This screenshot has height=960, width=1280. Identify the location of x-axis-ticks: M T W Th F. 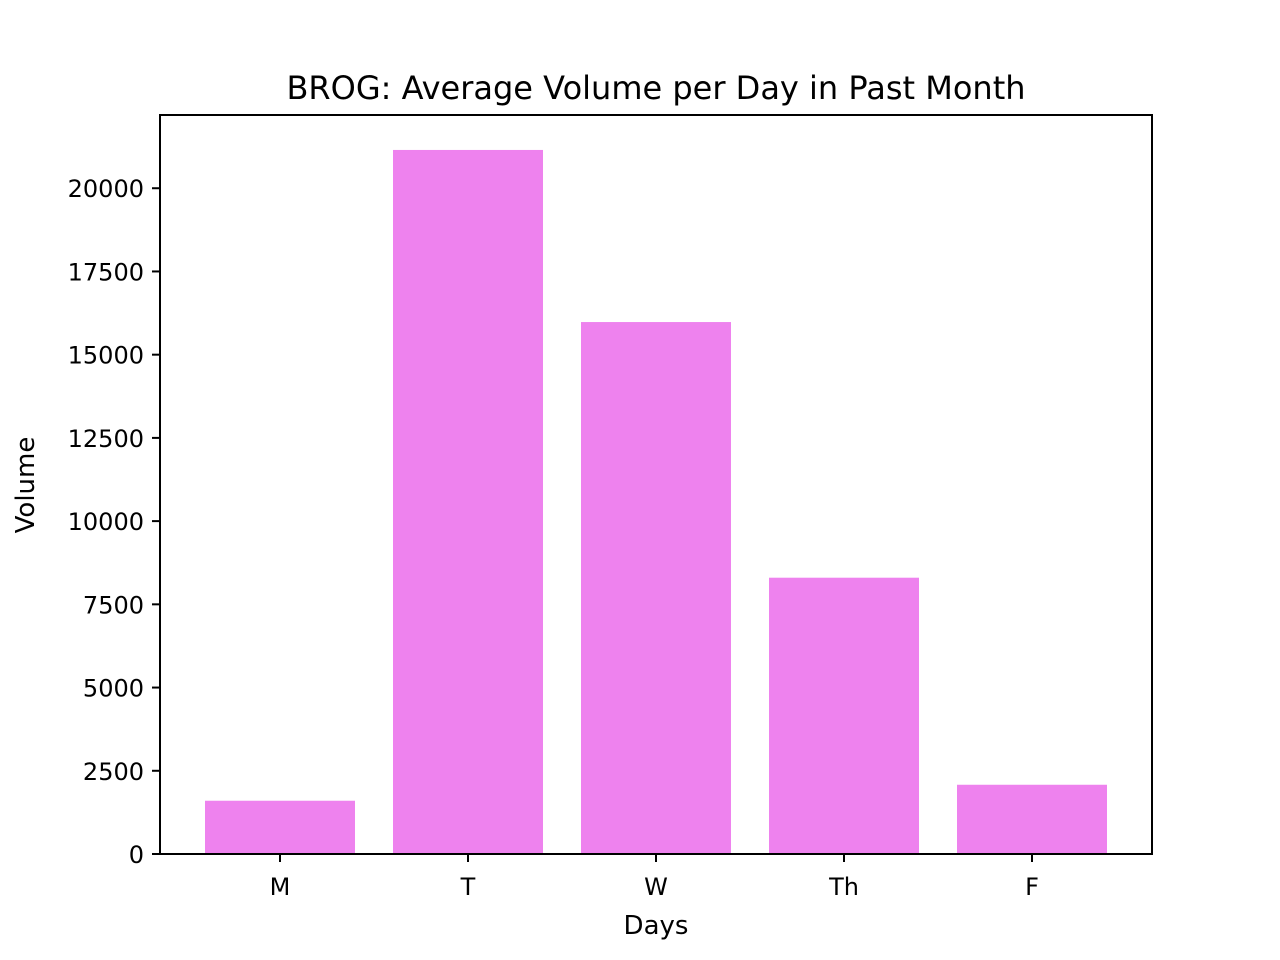
(654, 877).